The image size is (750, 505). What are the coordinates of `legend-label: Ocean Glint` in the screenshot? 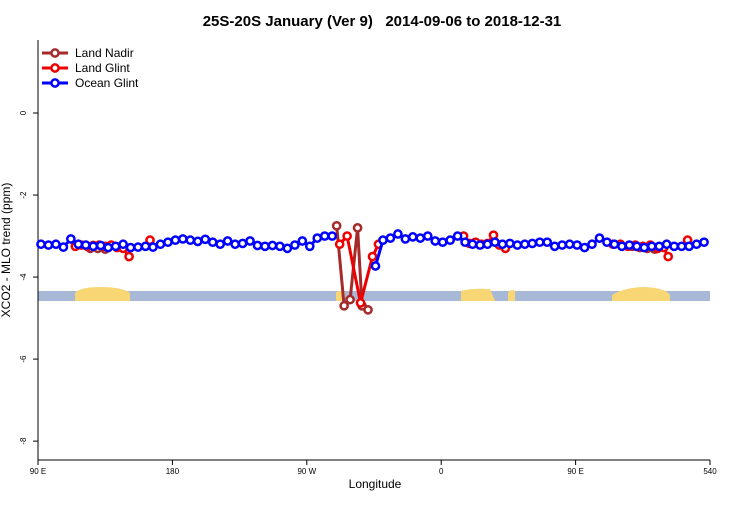 It's located at (107, 83).